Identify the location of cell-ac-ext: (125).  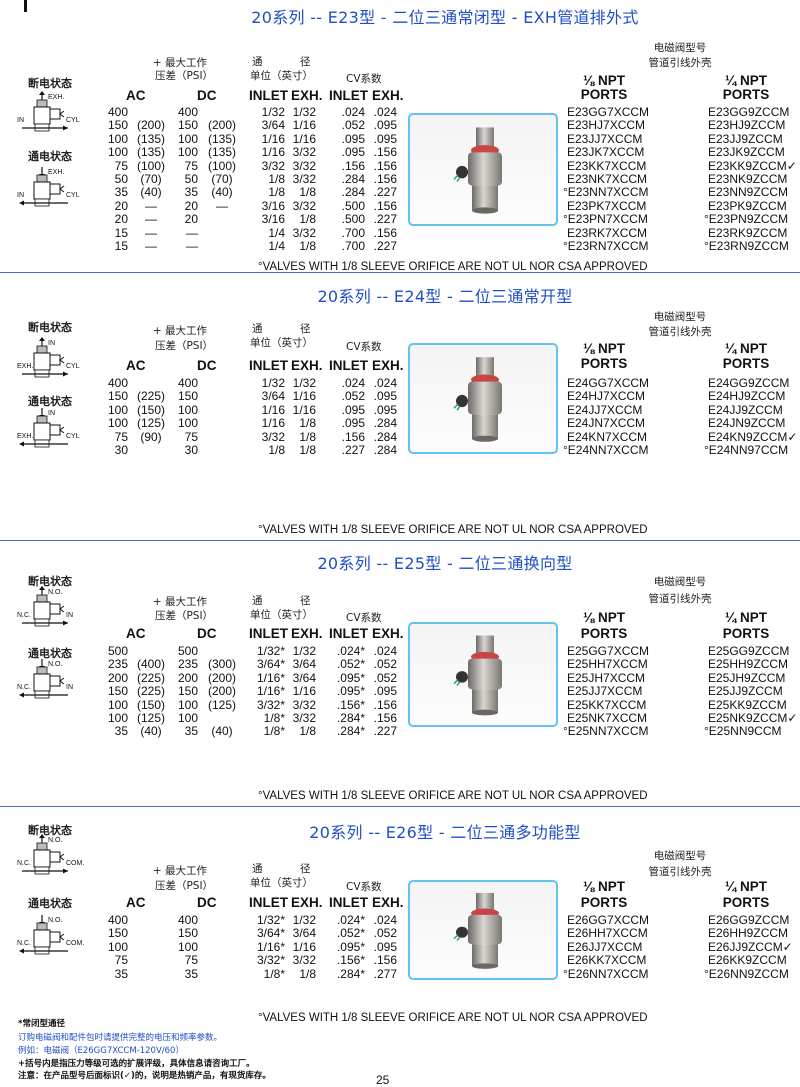
(150, 423).